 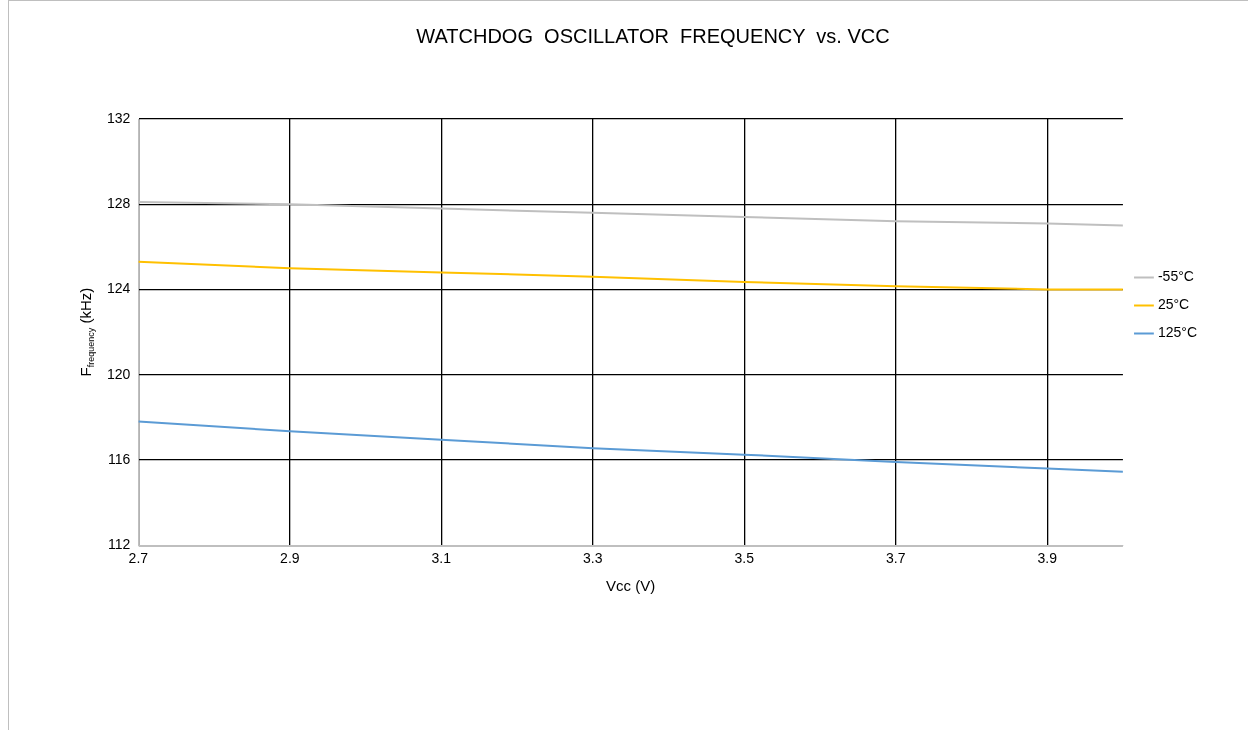 I want to click on y-tick-label: 124, so click(x=119, y=288).